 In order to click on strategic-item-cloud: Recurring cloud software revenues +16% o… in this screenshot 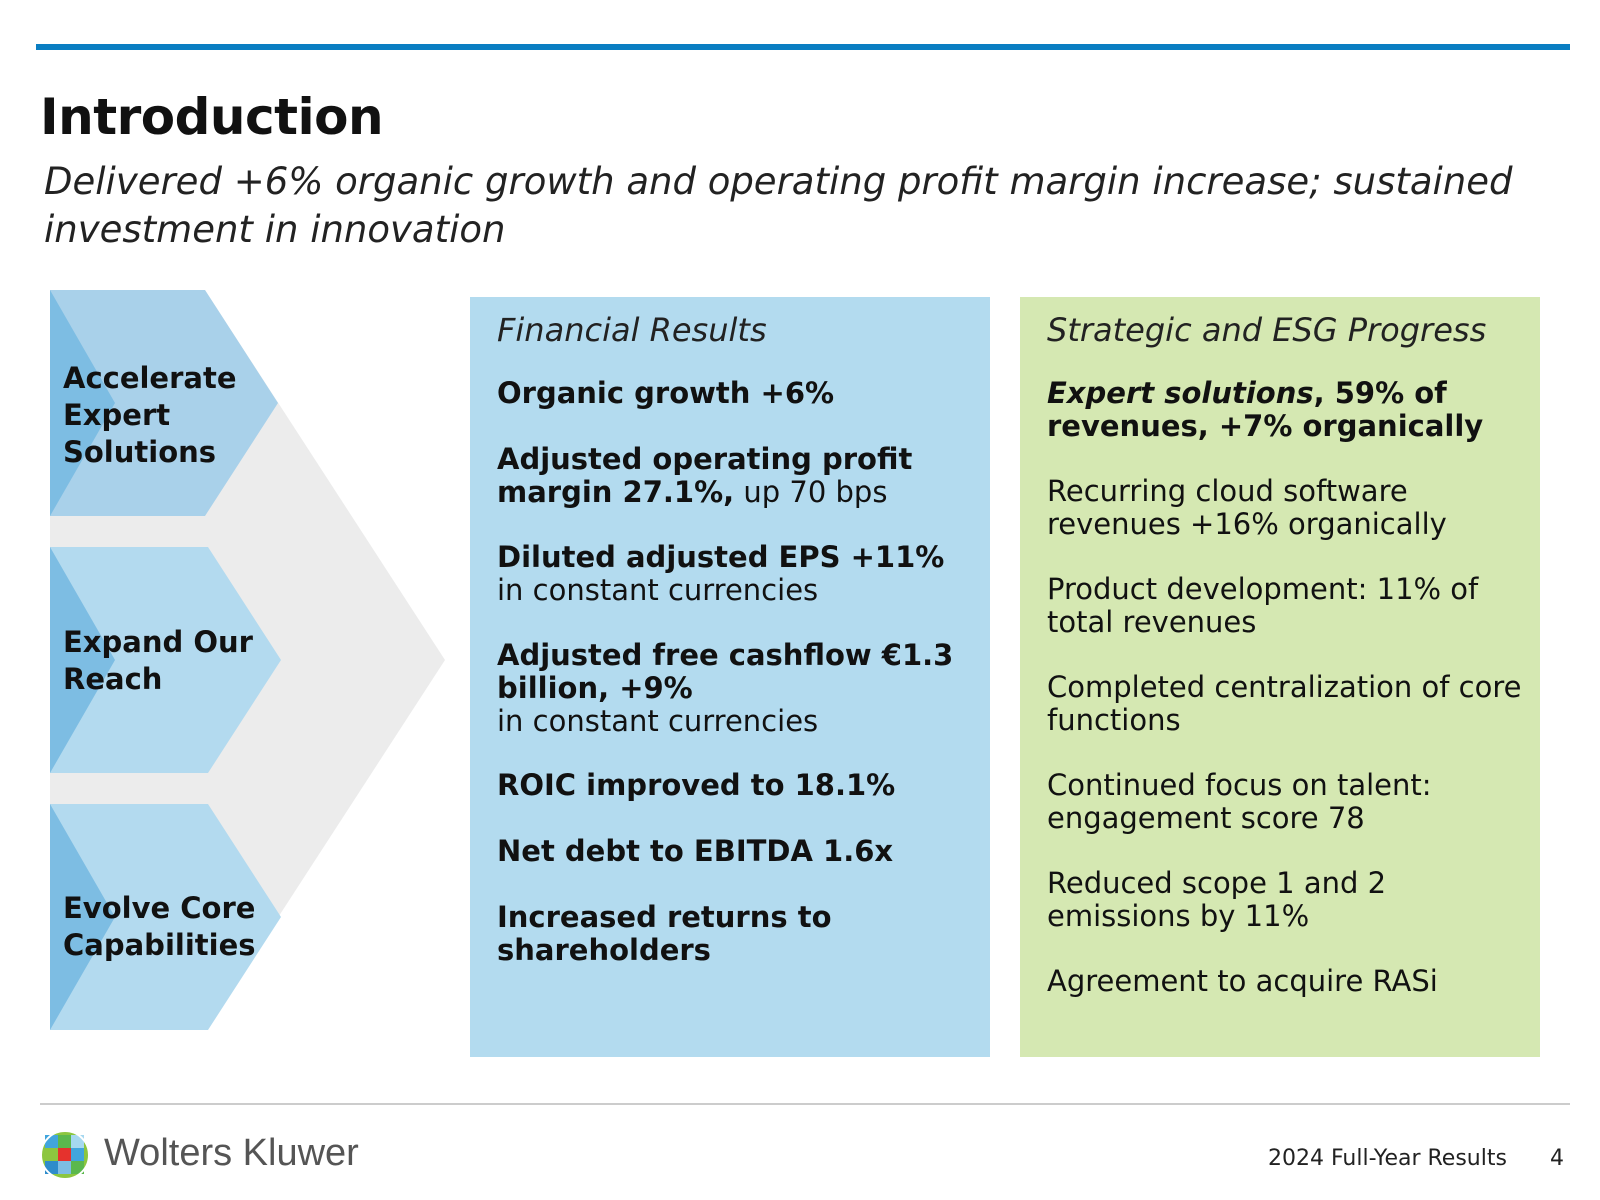, I will do `click(1247, 507)`.